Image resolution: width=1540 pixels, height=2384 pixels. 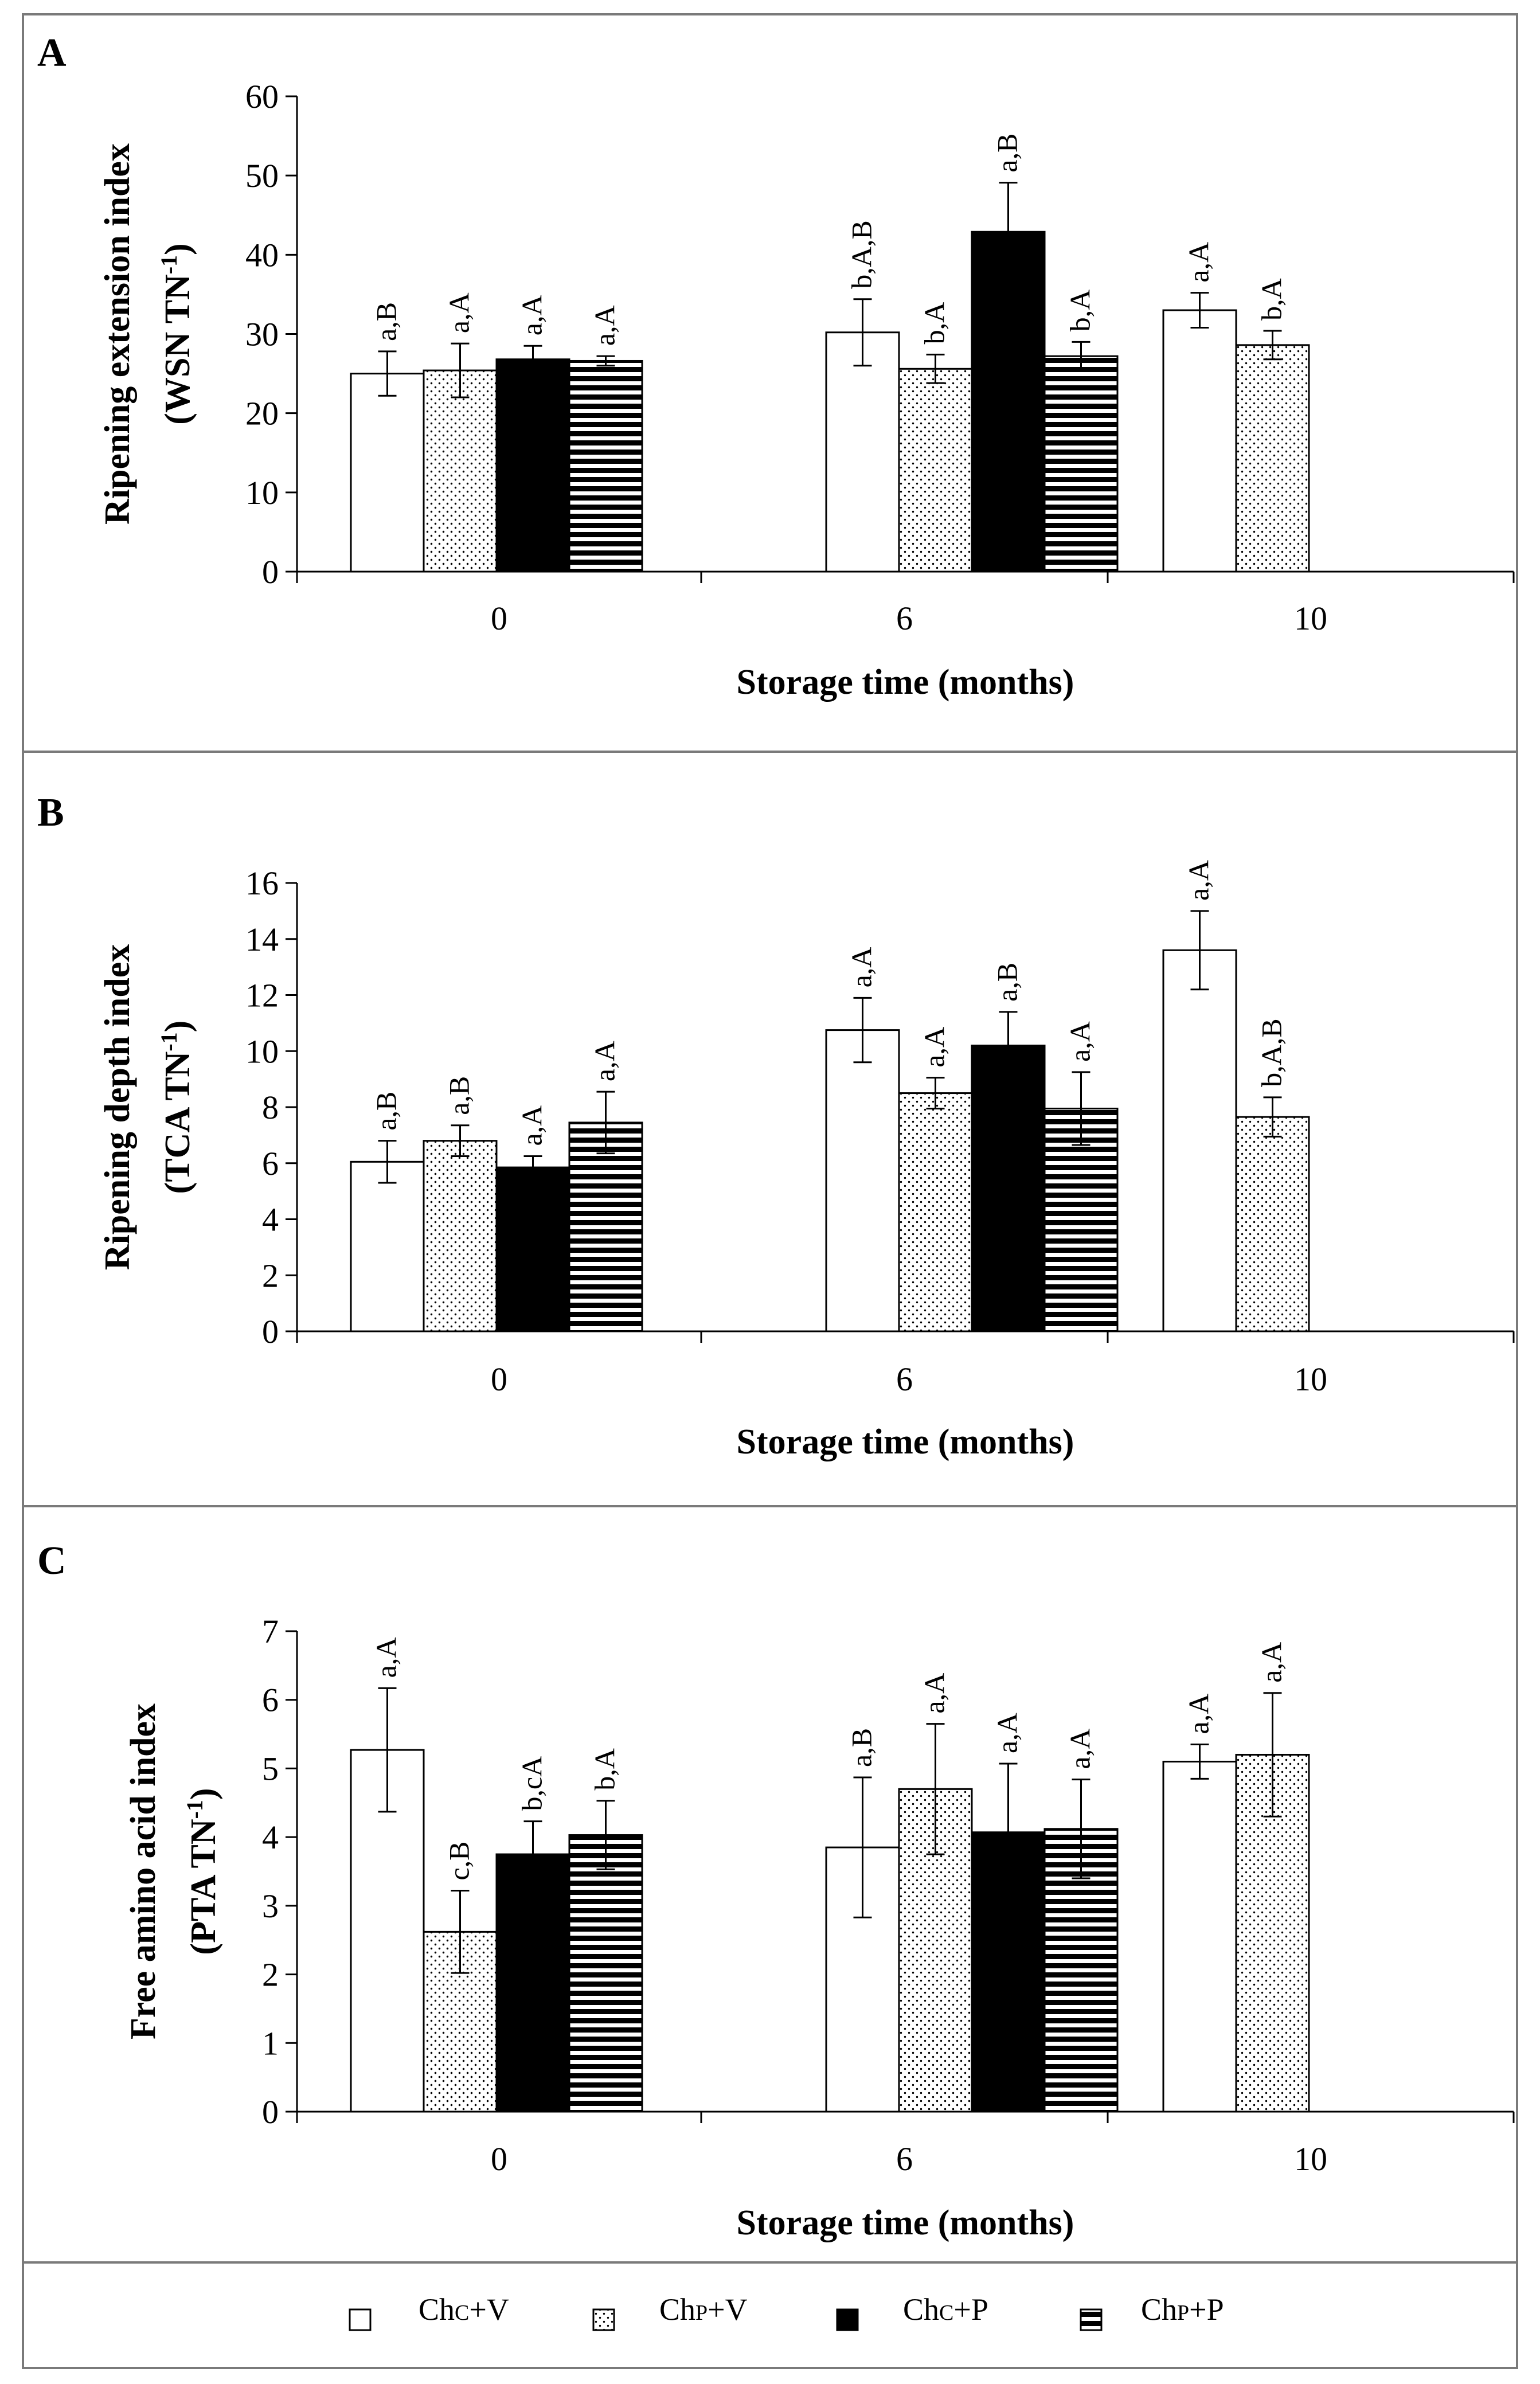 What do you see at coordinates (176, 333) in the screenshot?
I see `y-axis-unit: (WSN TN-1)` at bounding box center [176, 333].